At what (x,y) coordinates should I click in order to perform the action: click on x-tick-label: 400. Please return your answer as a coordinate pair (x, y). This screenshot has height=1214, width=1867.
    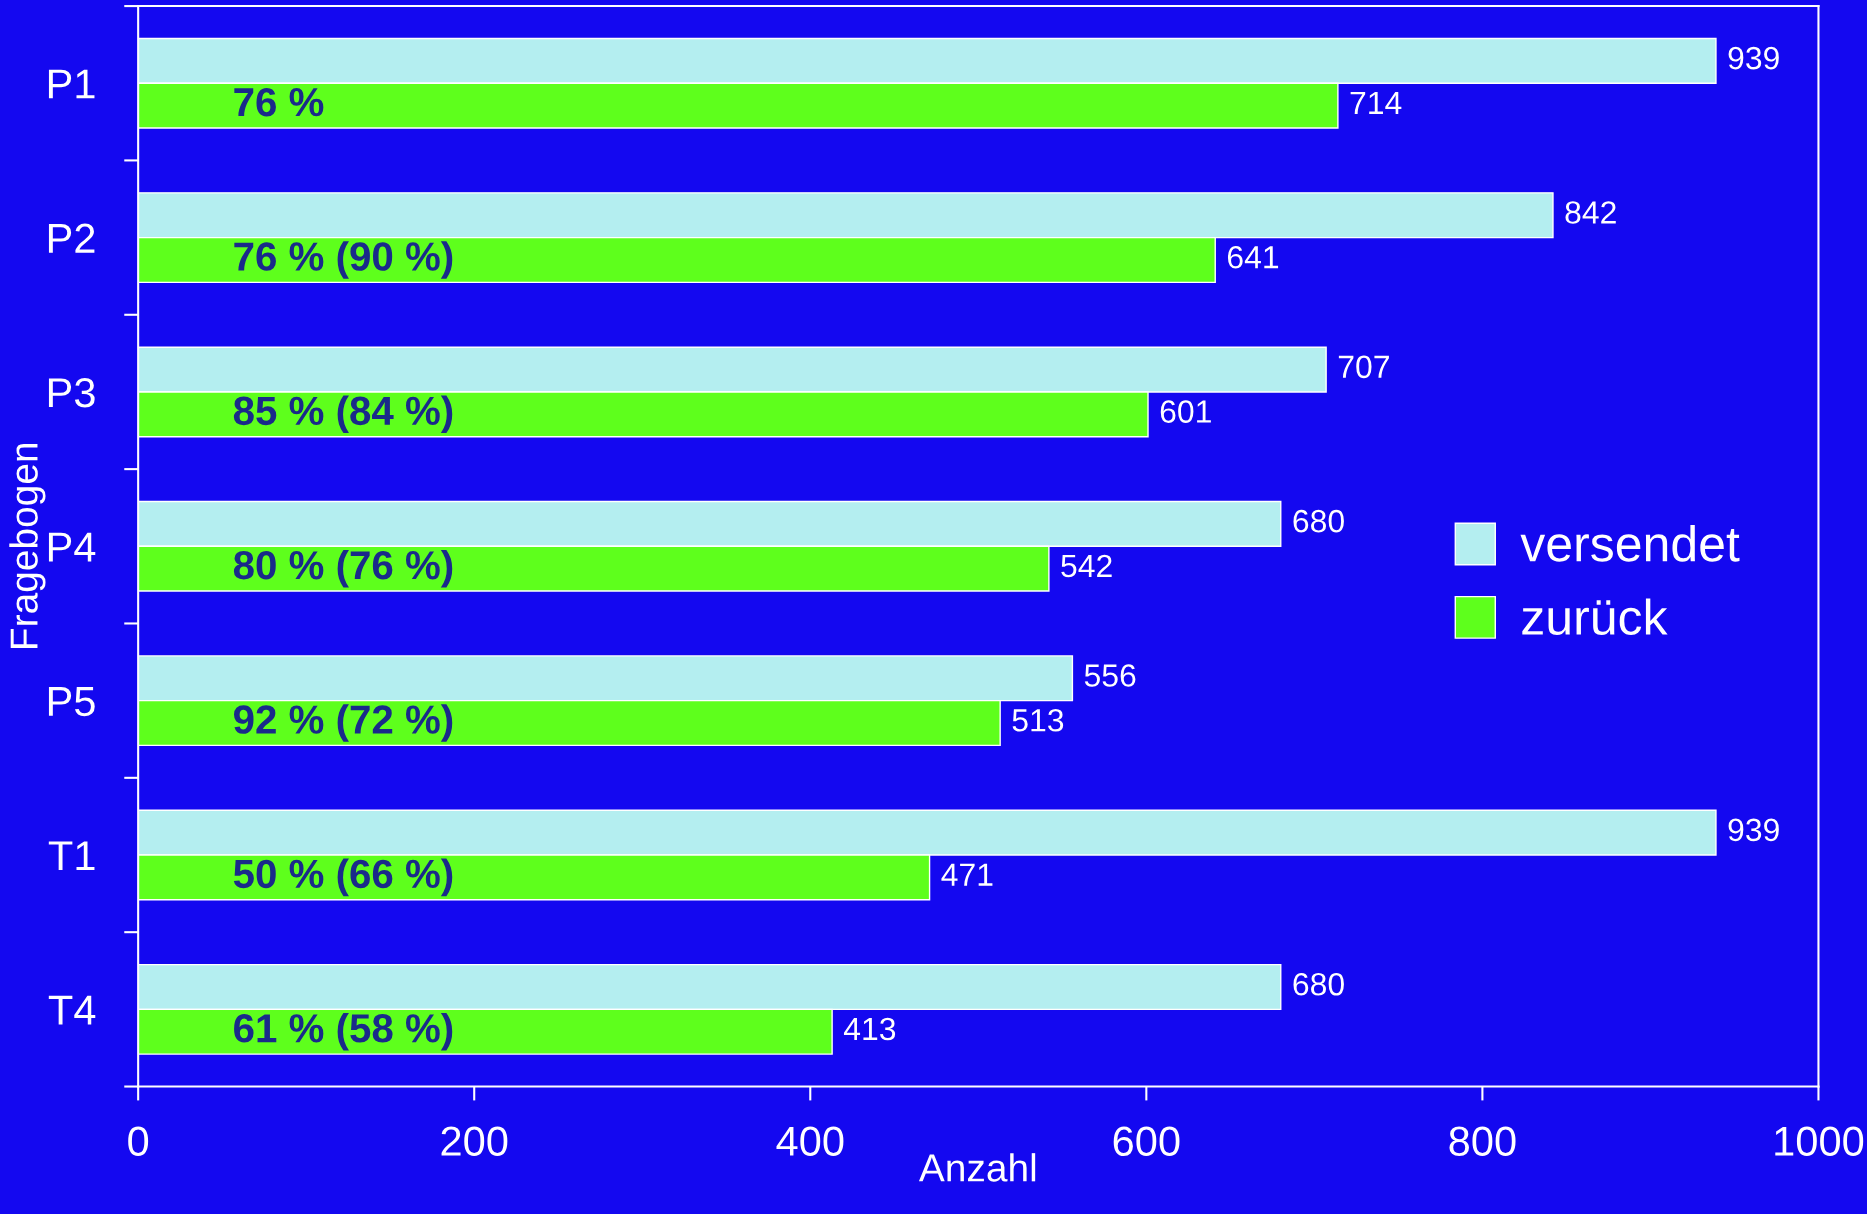
    Looking at the image, I should click on (810, 1141).